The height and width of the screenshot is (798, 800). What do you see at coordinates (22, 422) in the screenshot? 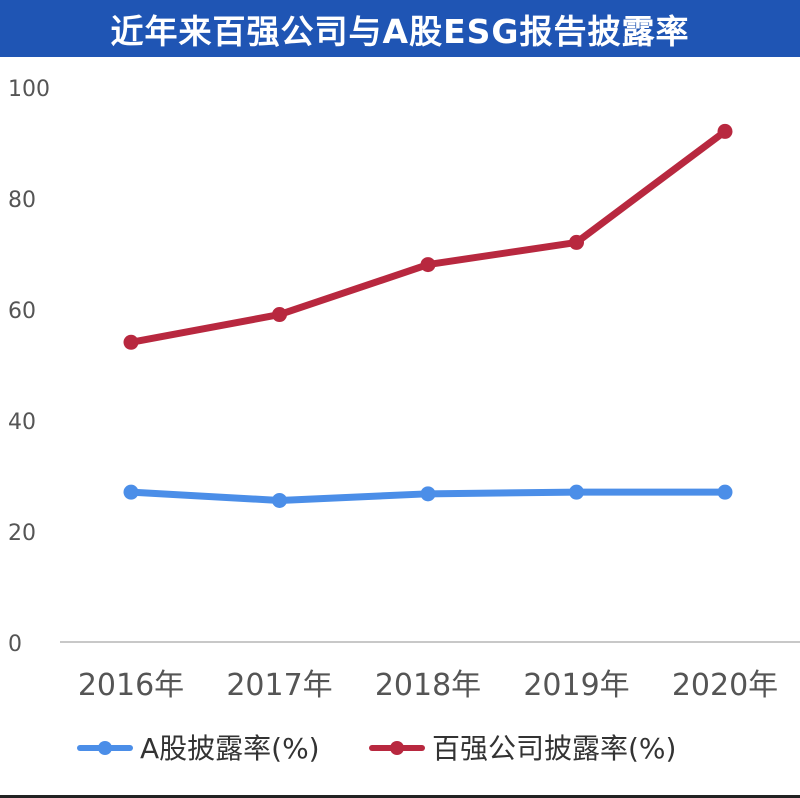
I see `y-tick-label: 40` at bounding box center [22, 422].